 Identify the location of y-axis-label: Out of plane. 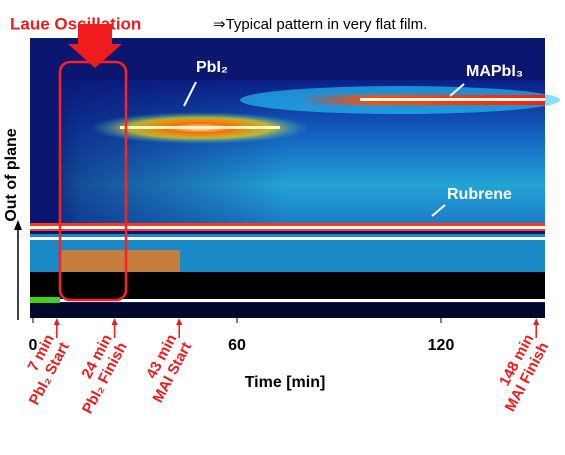
(11, 174).